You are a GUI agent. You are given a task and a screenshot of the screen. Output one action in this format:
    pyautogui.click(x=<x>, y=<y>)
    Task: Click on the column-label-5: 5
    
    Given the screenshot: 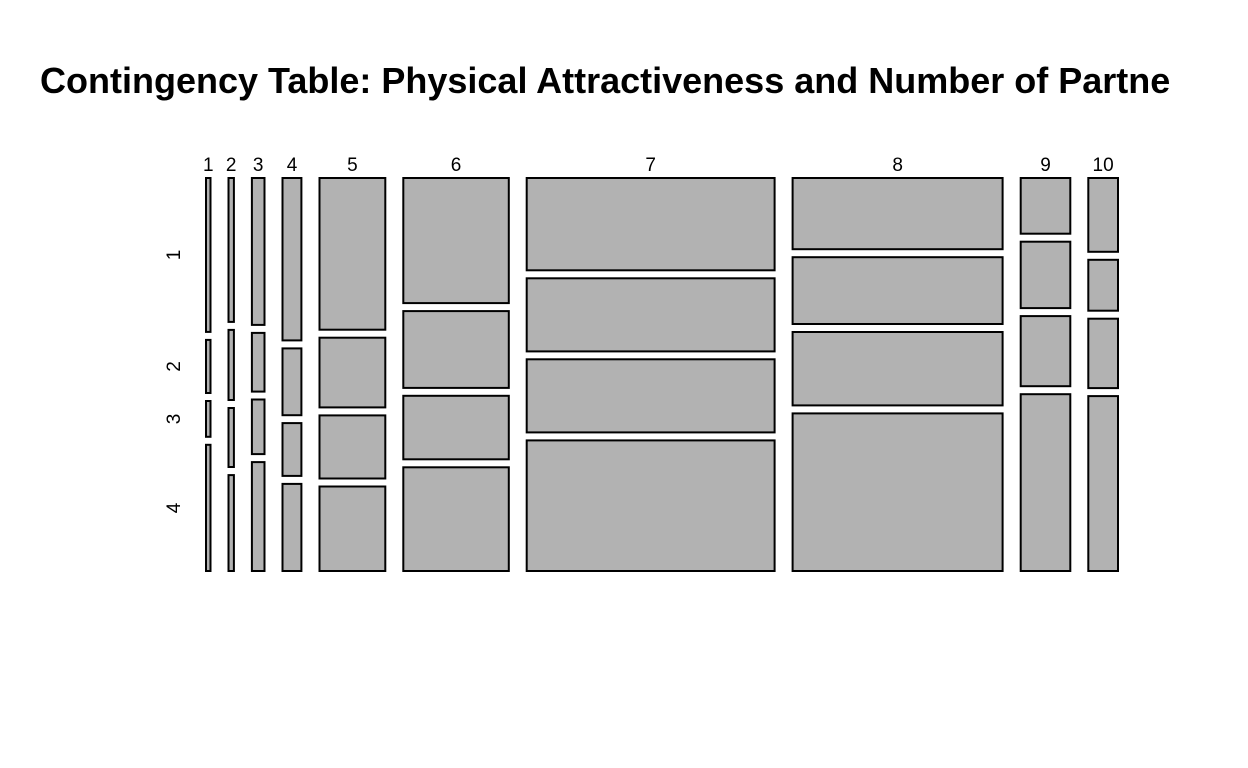 What is the action you would take?
    pyautogui.click(x=352, y=165)
    